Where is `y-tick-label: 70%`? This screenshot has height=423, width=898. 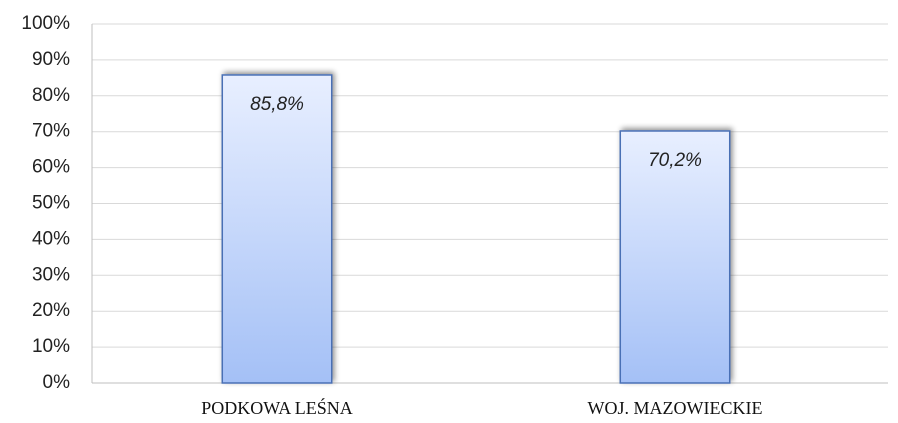
y-tick-label: 70% is located at coordinates (51, 131).